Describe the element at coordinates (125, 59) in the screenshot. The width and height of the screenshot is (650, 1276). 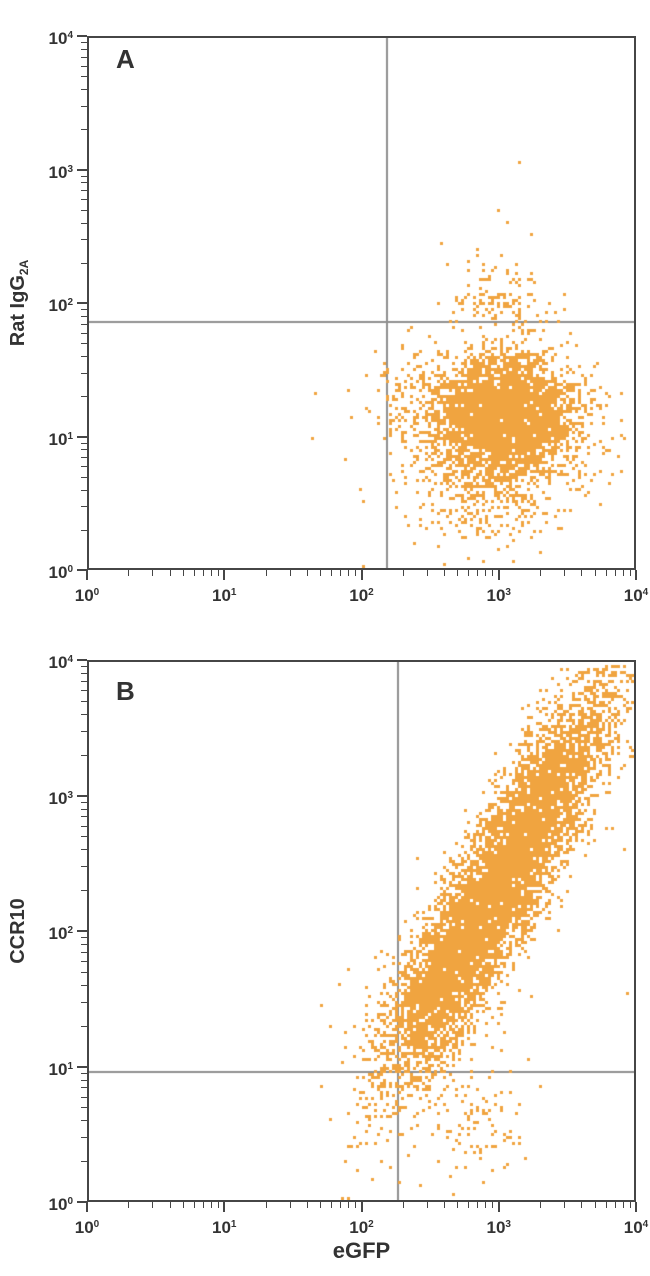
I see `panel-letter-a: A` at that location.